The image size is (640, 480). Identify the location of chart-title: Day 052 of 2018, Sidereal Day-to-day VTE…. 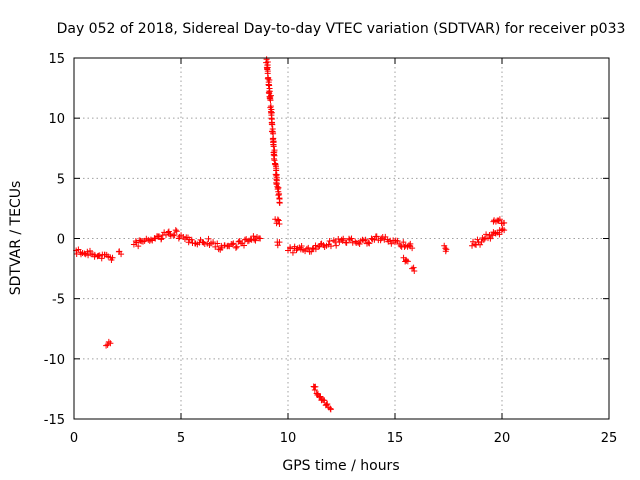
(341, 29).